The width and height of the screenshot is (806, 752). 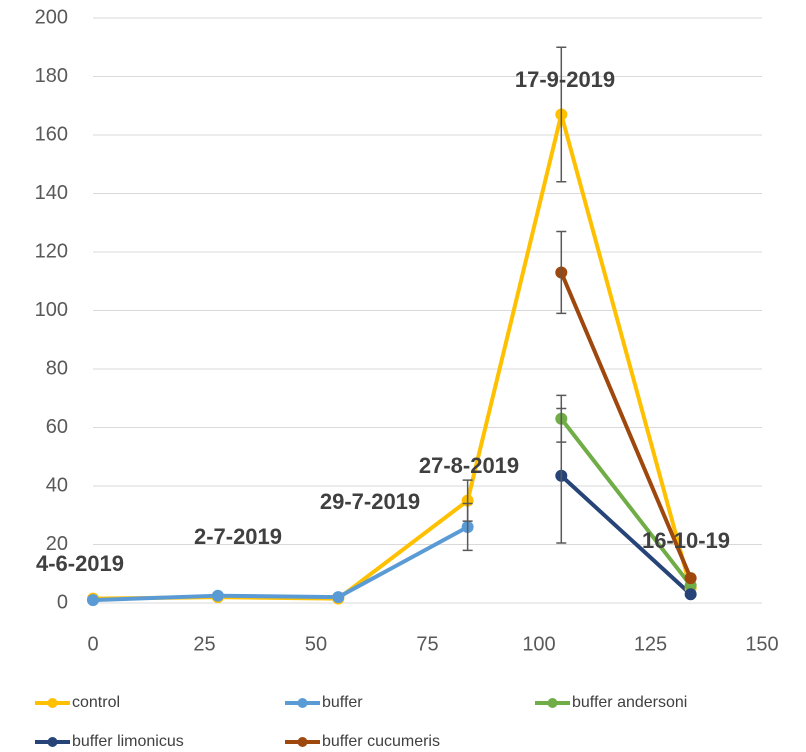 What do you see at coordinates (51, 193) in the screenshot?
I see `y-tick-label: 140` at bounding box center [51, 193].